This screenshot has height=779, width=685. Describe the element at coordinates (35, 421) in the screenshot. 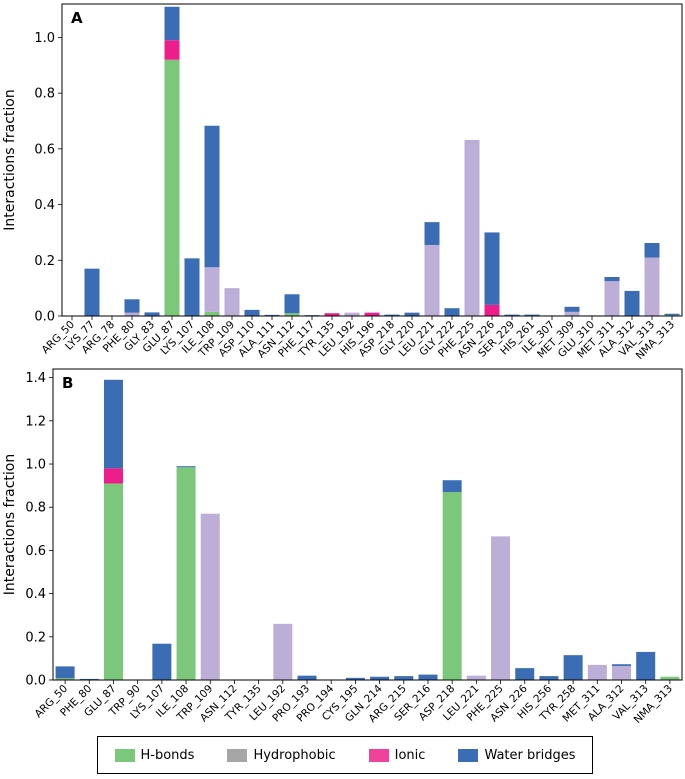

I see `y-tick-label: 1.2` at that location.